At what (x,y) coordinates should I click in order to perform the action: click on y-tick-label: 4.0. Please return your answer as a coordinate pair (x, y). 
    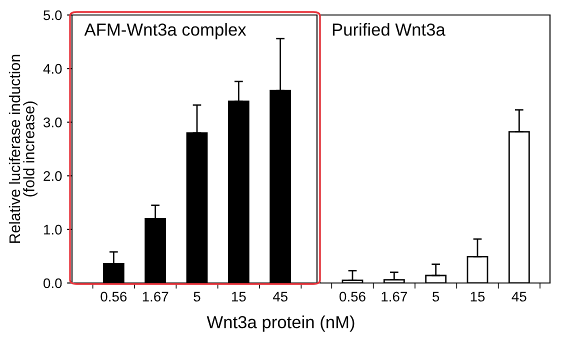
    Looking at the image, I should click on (52, 69).